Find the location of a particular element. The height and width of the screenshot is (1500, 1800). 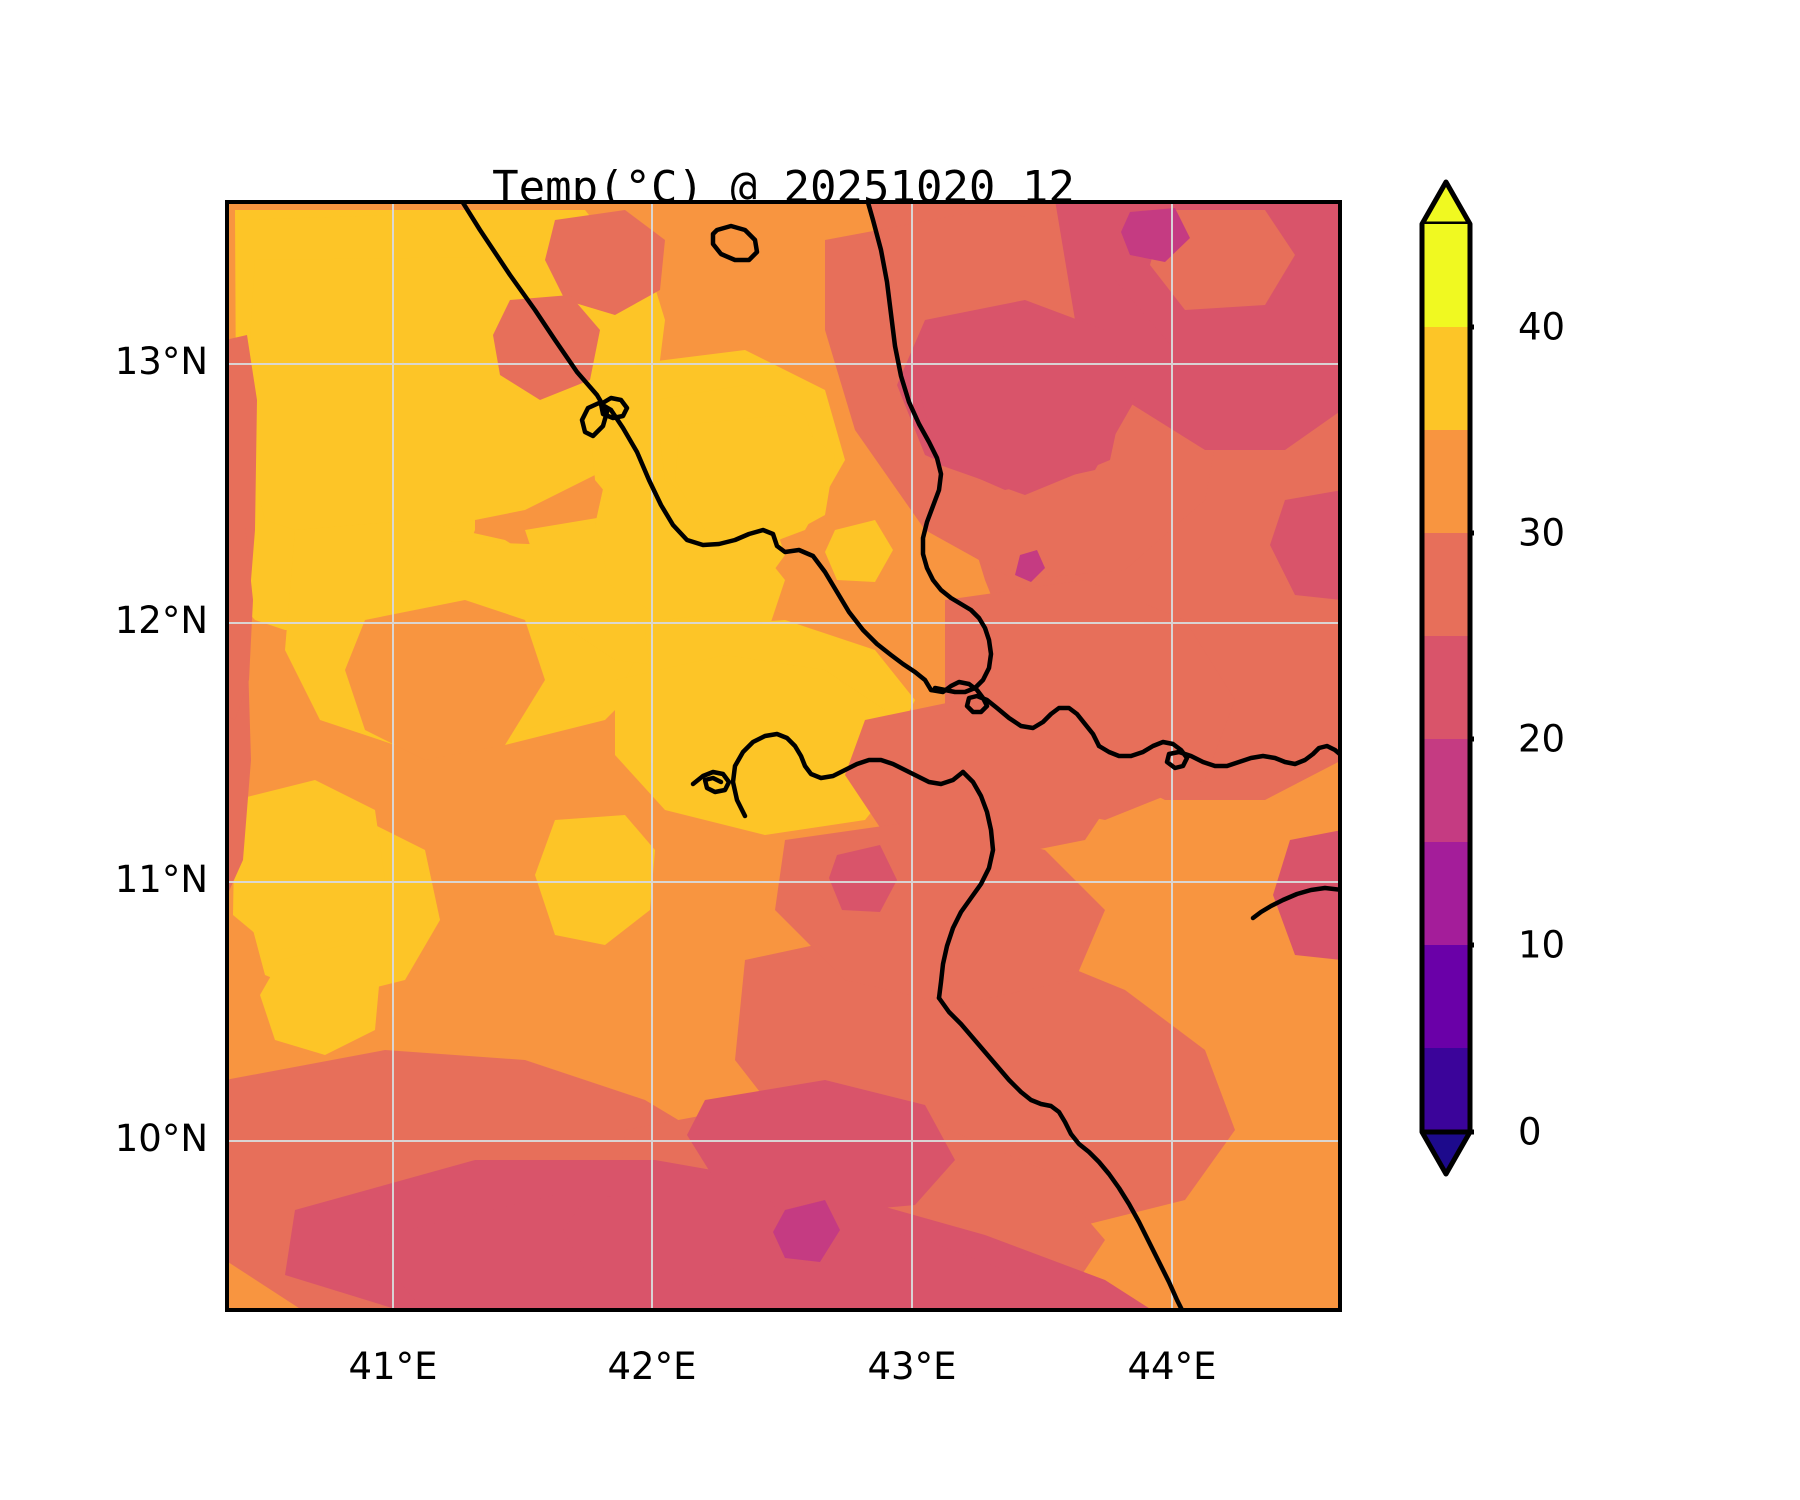

ytick-label-11N: 11°N is located at coordinates (161, 879).